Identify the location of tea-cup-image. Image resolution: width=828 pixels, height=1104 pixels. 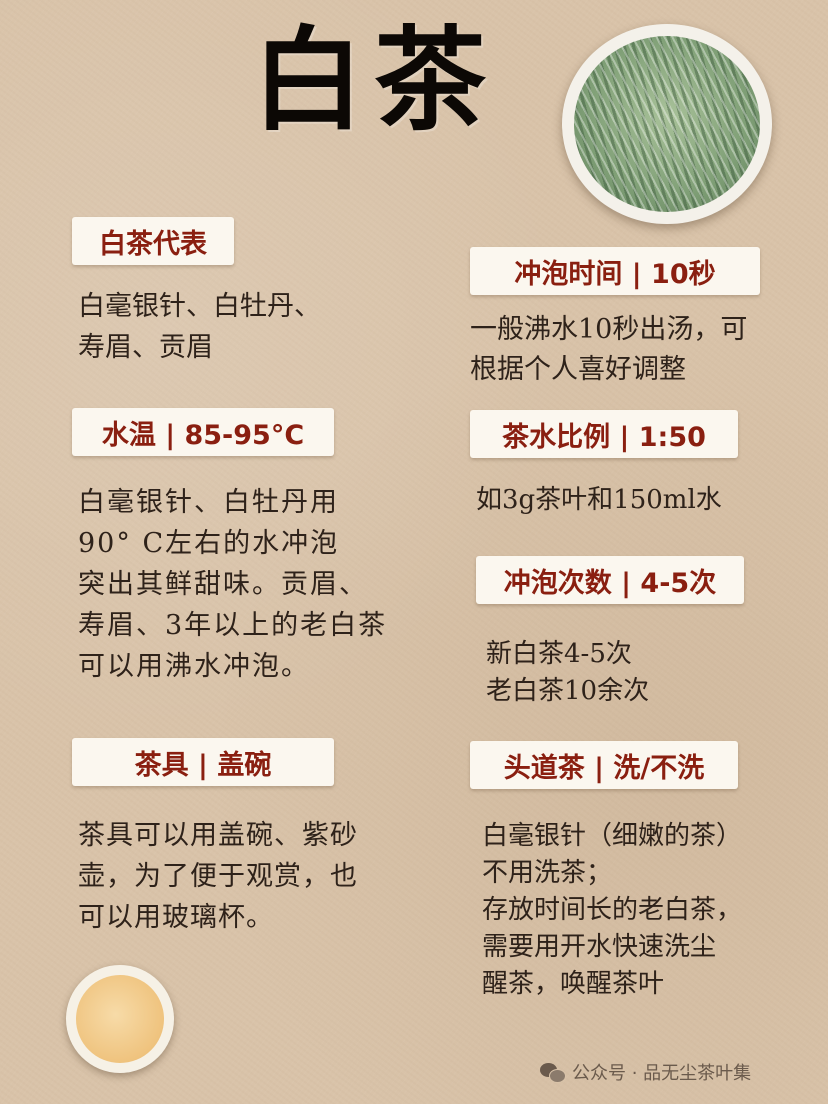
(120, 1019).